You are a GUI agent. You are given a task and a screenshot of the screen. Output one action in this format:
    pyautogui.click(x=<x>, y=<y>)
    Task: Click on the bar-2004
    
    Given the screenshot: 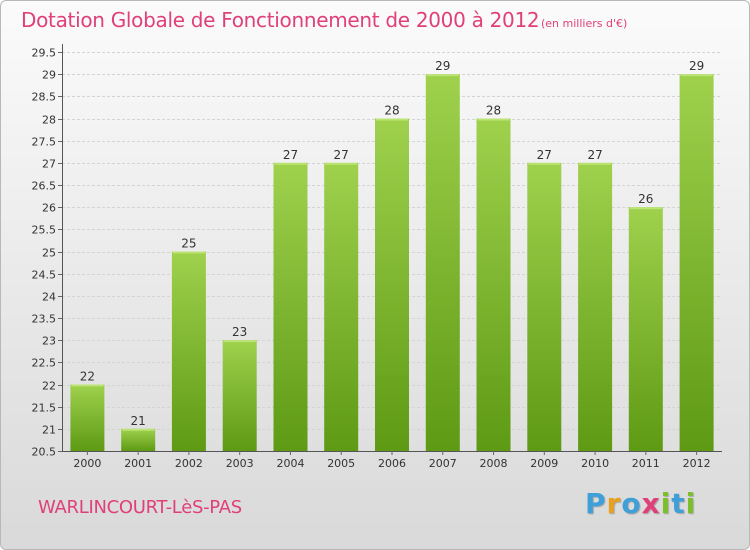 What is the action you would take?
    pyautogui.click(x=290, y=307)
    